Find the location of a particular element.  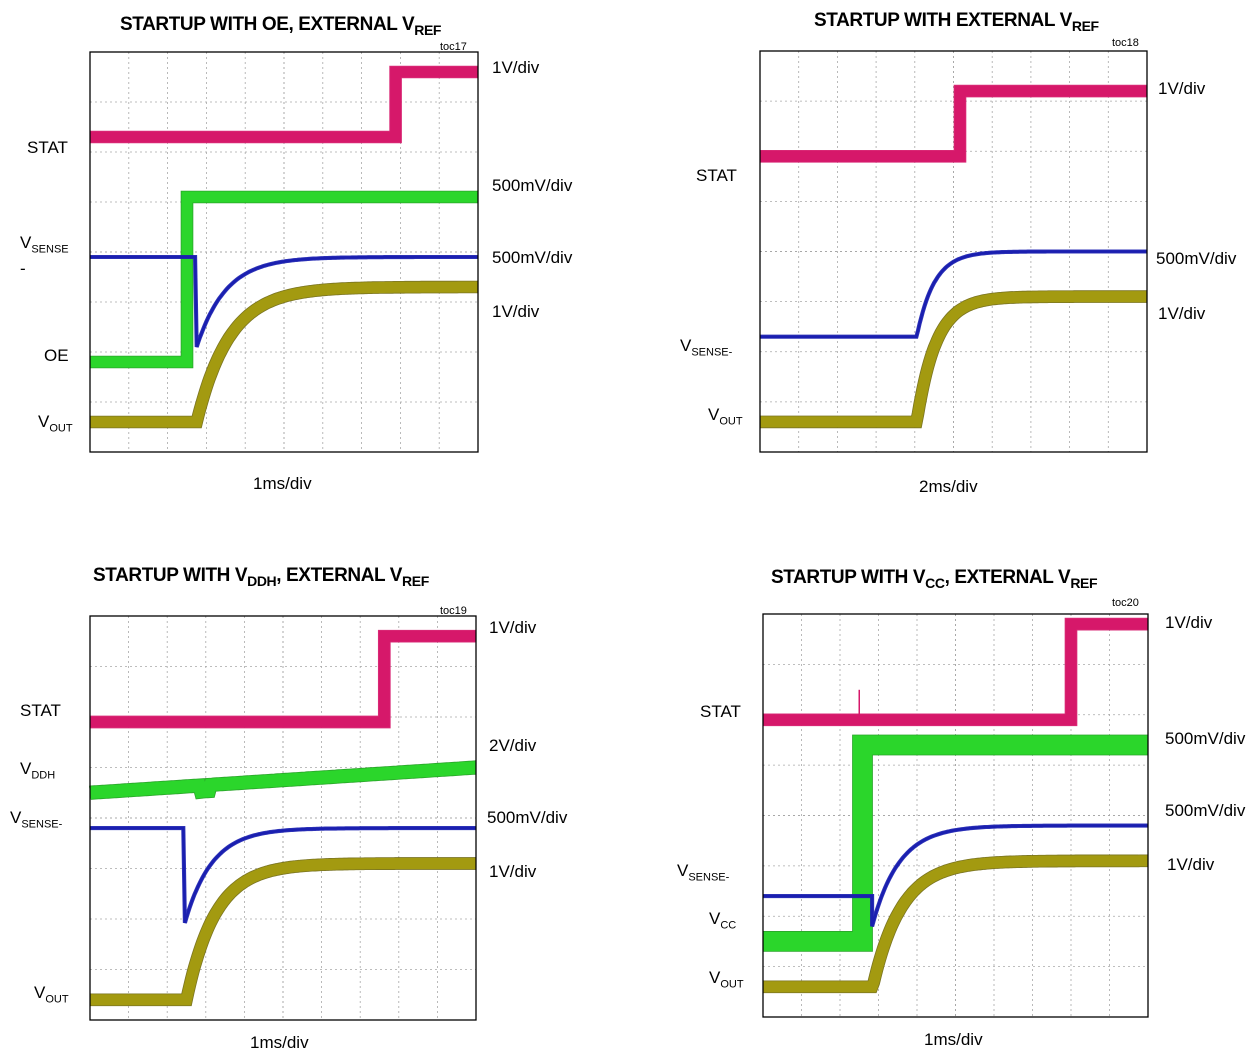

title-subscript: DDH is located at coordinates (262, 580).